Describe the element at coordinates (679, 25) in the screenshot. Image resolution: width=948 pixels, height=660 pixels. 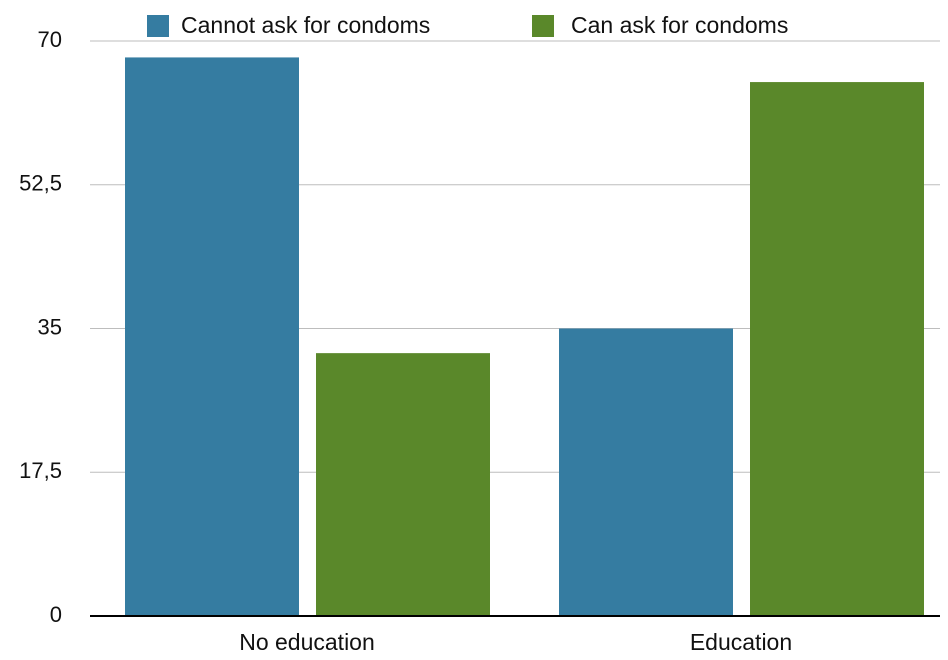
I see `legend-label: Can ask for condoms` at that location.